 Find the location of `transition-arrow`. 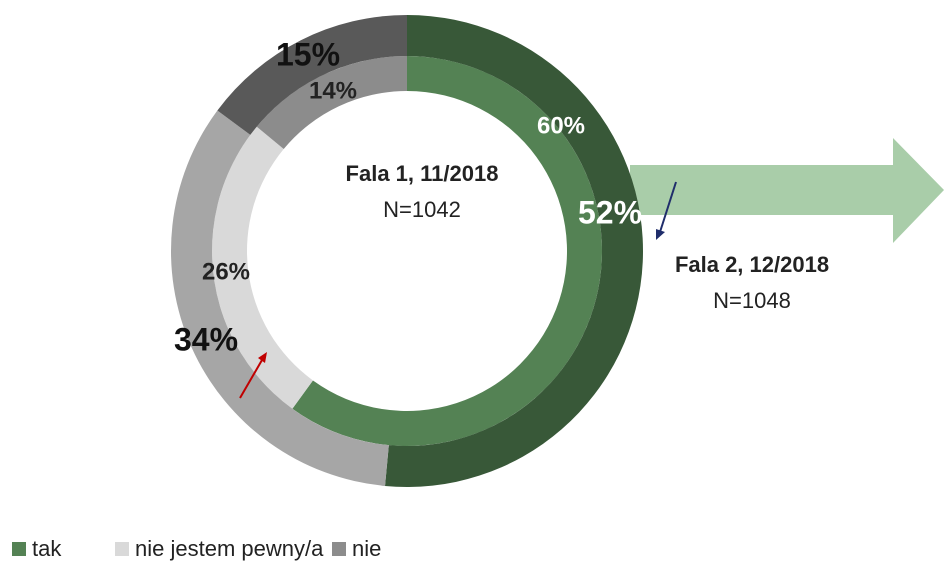

transition-arrow is located at coordinates (787, 190).